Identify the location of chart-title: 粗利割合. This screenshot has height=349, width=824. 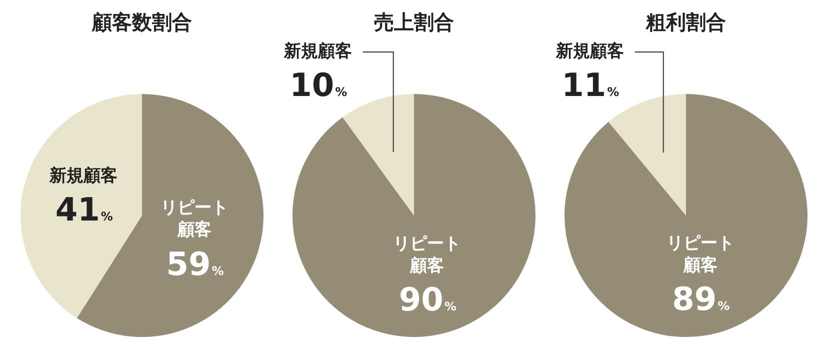
(685, 22).